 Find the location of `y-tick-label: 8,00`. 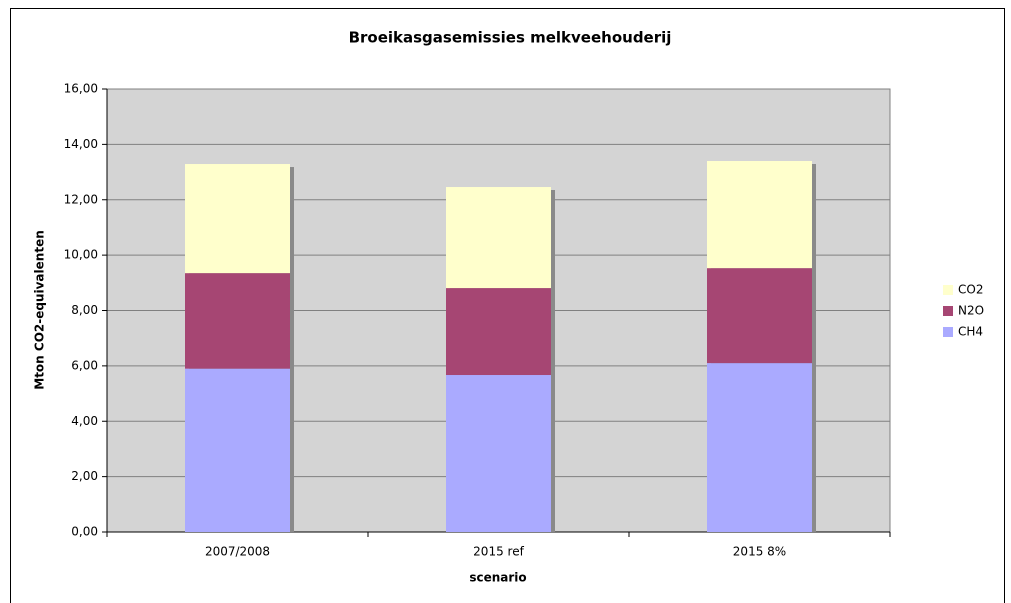

y-tick-label: 8,00 is located at coordinates (84, 310).